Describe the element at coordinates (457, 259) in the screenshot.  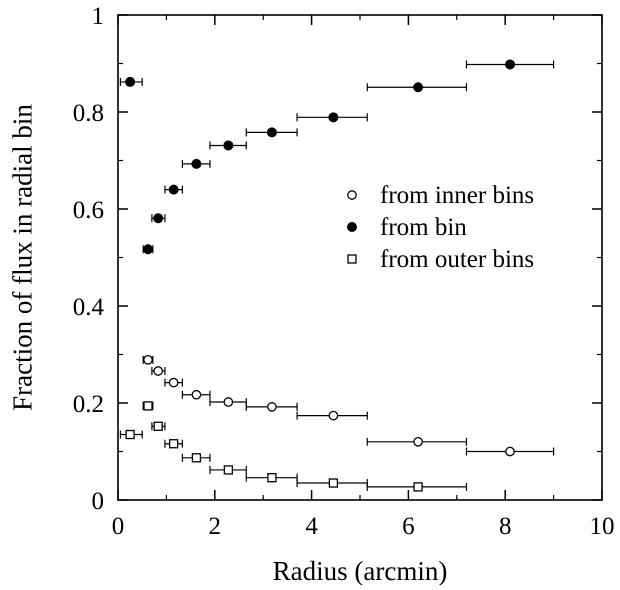
I see `legend-label: from outer bins` at that location.